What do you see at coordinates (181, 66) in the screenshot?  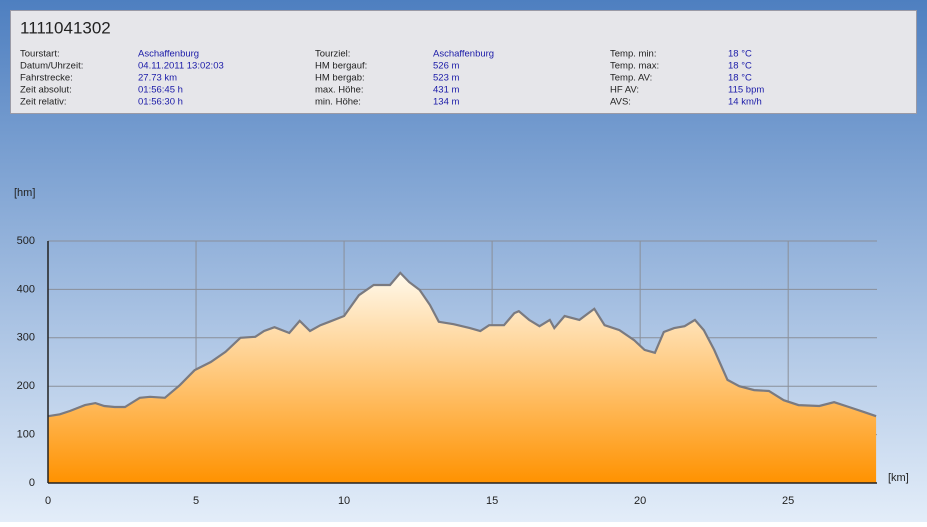 I see `field-value: 04.11.2011 13:02:03` at bounding box center [181, 66].